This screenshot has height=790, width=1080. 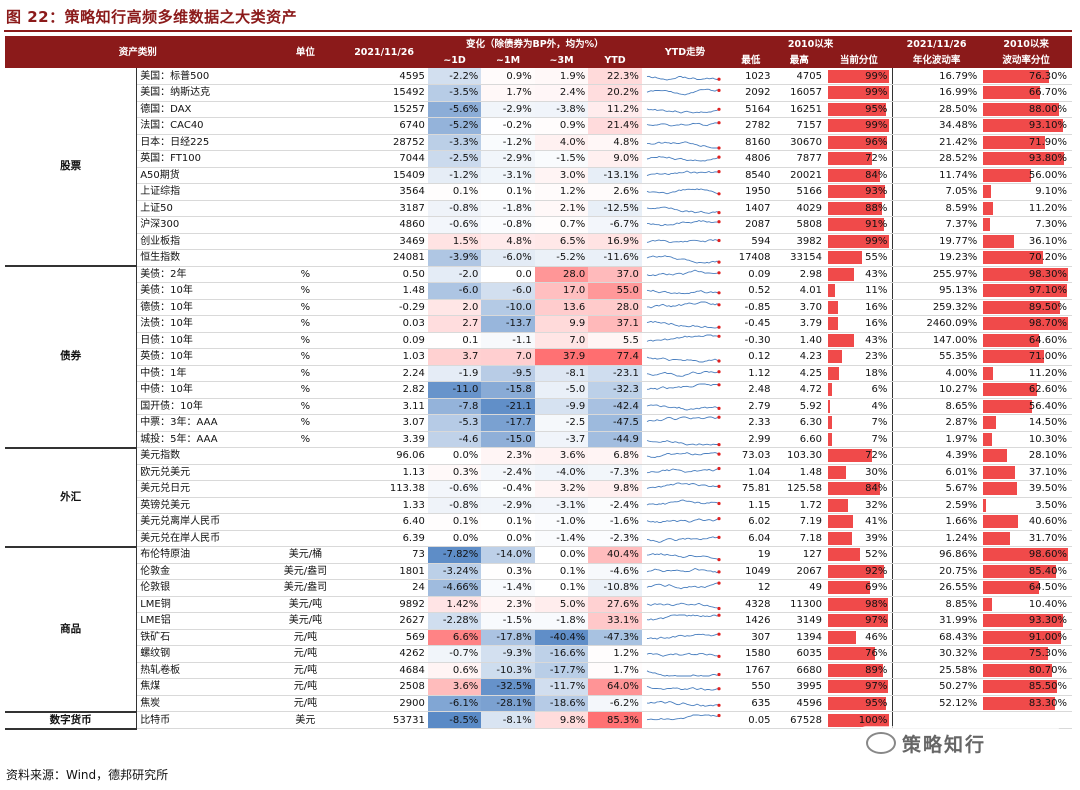 What do you see at coordinates (936, 423) in the screenshot?
I see `annual-volatility: 2.87%` at bounding box center [936, 423].